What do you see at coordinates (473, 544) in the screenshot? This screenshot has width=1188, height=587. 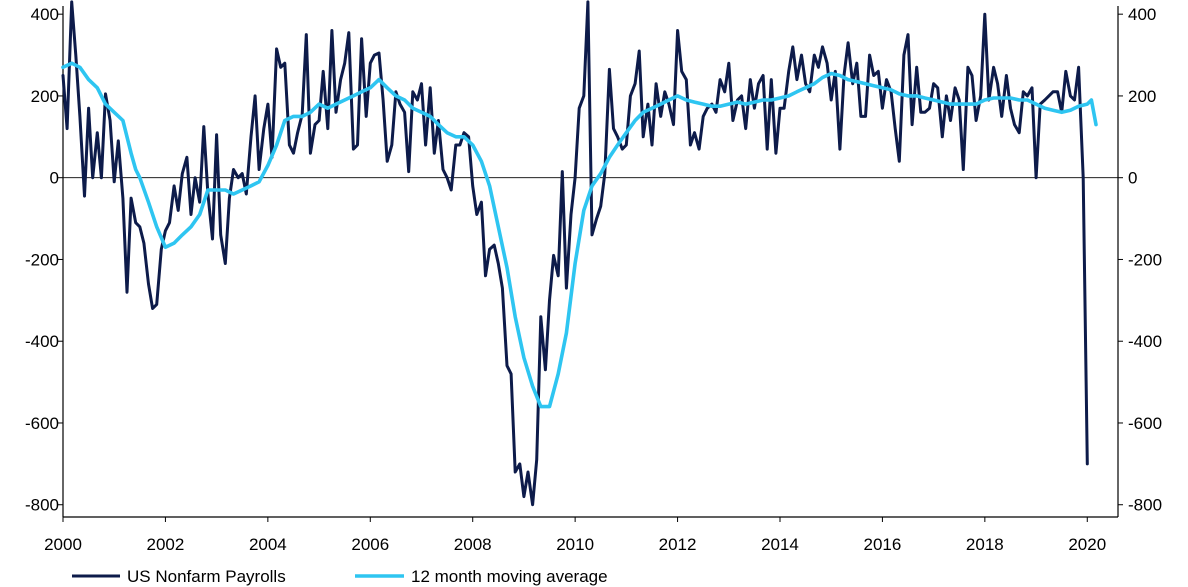 I see `x-tick-label: 2008` at bounding box center [473, 544].